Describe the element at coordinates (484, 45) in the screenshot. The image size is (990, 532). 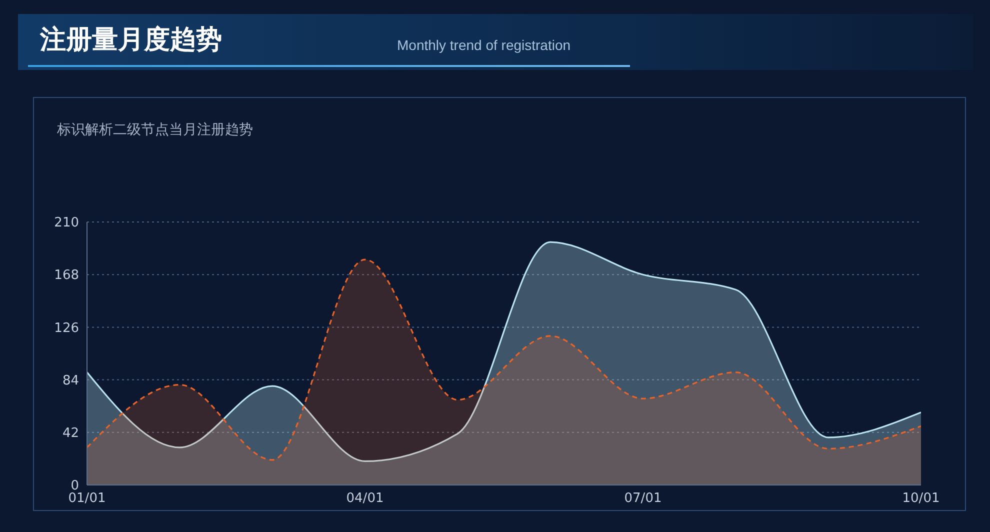
I see `chart-subtitle: Monthly trend of registration` at that location.